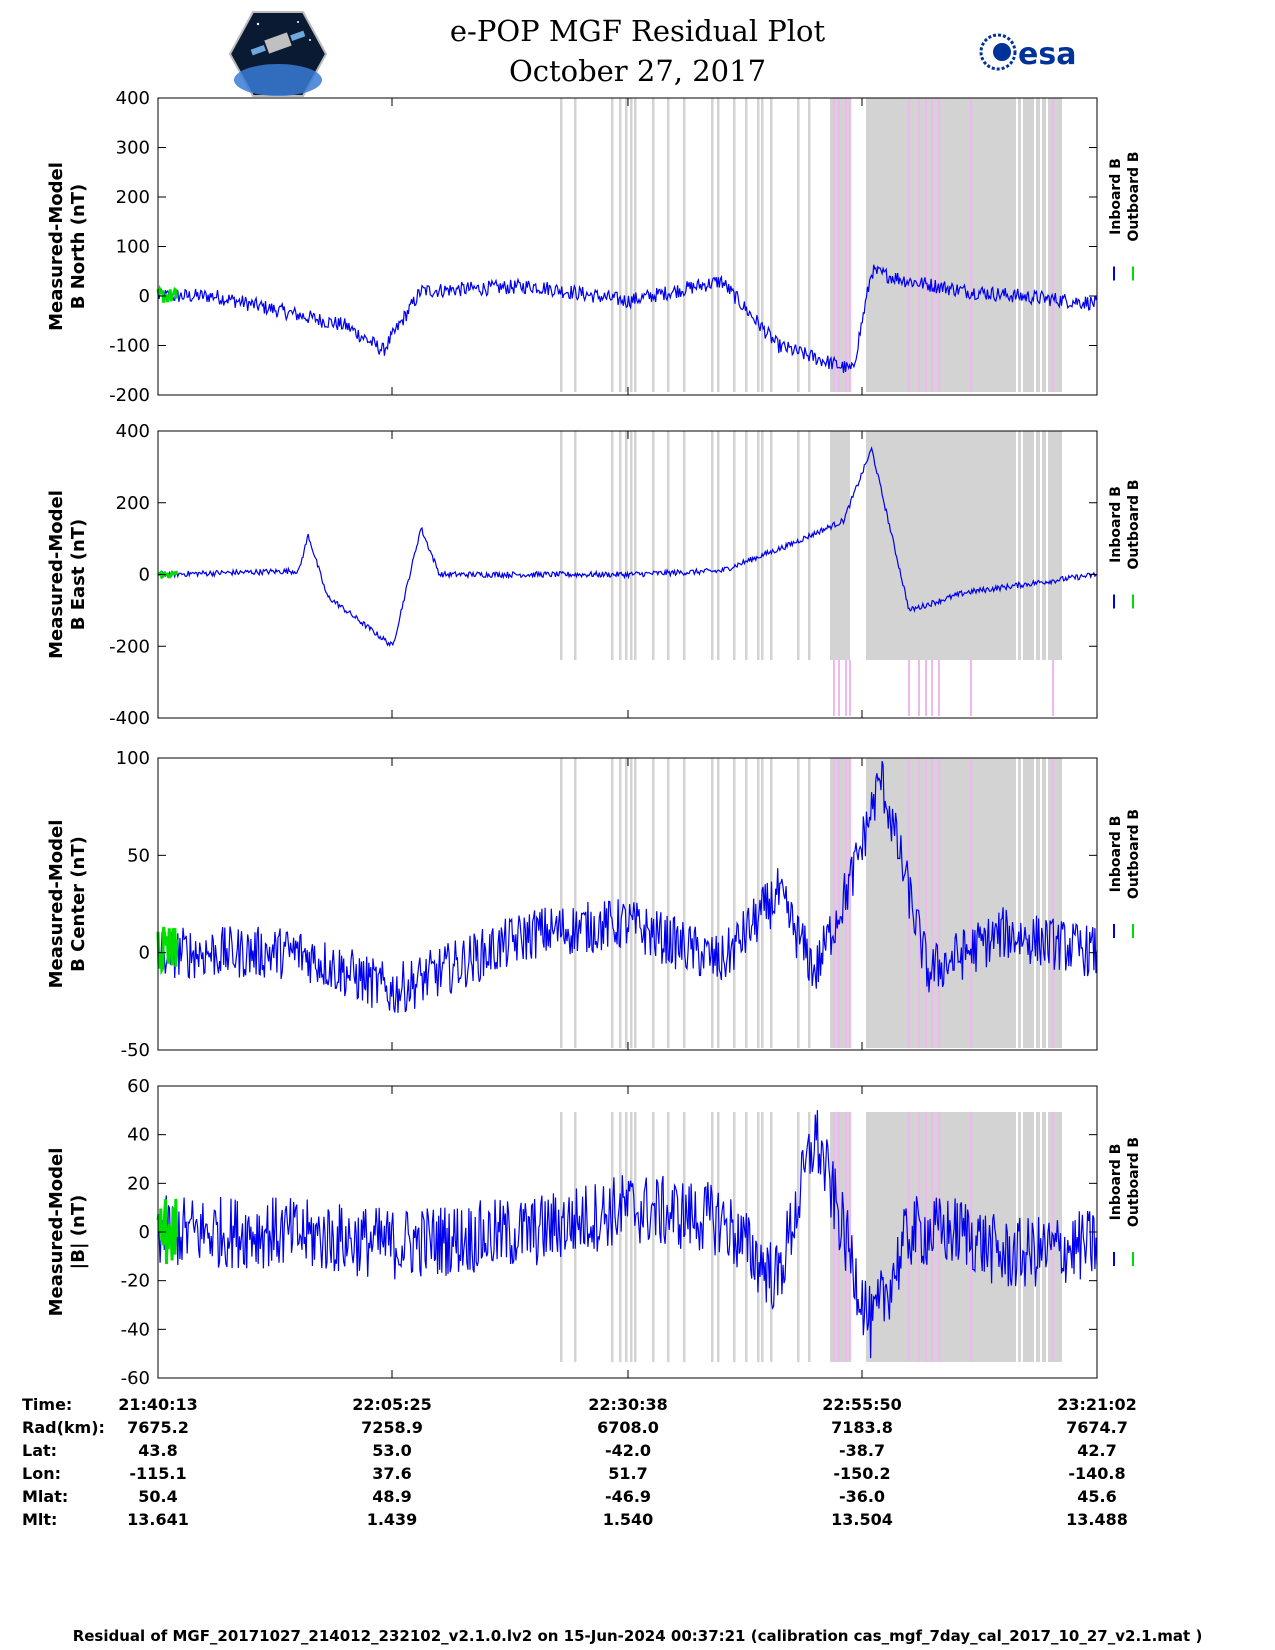 This screenshot has width=1275, height=1650. What do you see at coordinates (167, 951) in the screenshot?
I see `outboard-b-series` at bounding box center [167, 951].